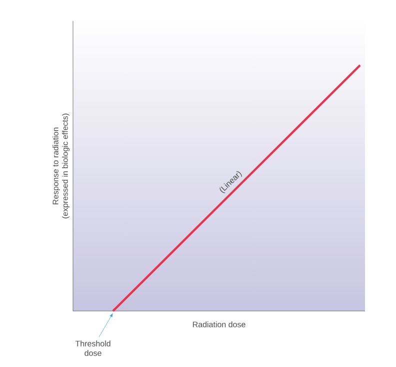 The width and height of the screenshot is (396, 367). I want to click on x-axis-title: Radiation dose, so click(219, 324).